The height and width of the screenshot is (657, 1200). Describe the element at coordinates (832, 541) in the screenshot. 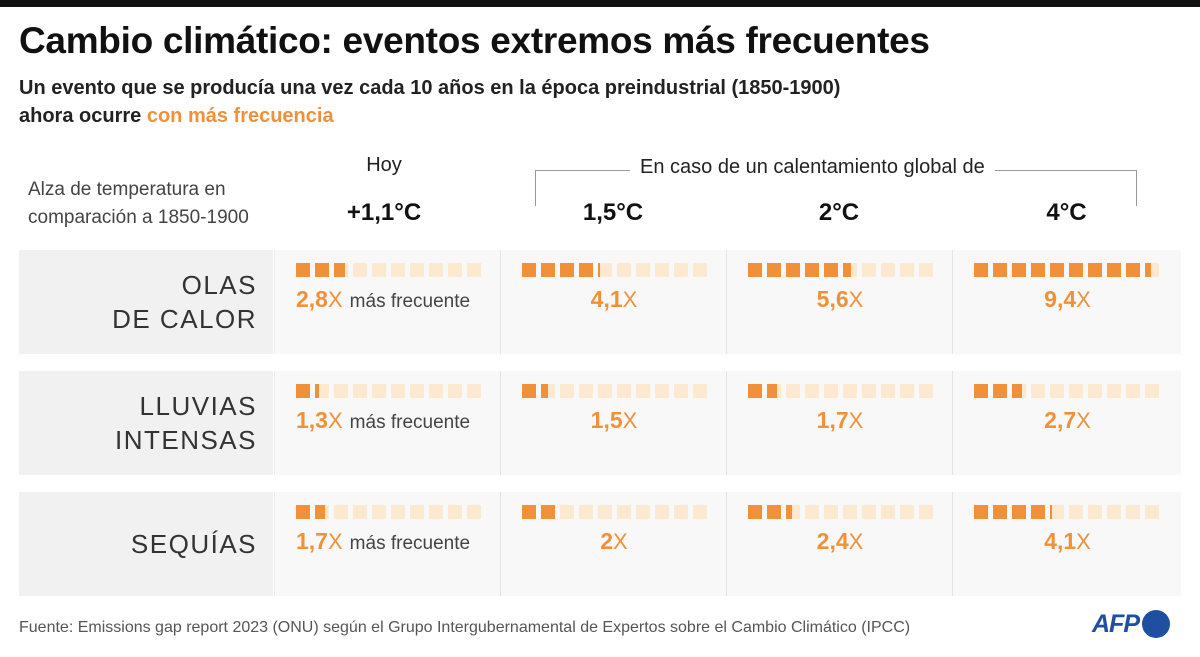

I see `frequency-number: 2,4` at that location.